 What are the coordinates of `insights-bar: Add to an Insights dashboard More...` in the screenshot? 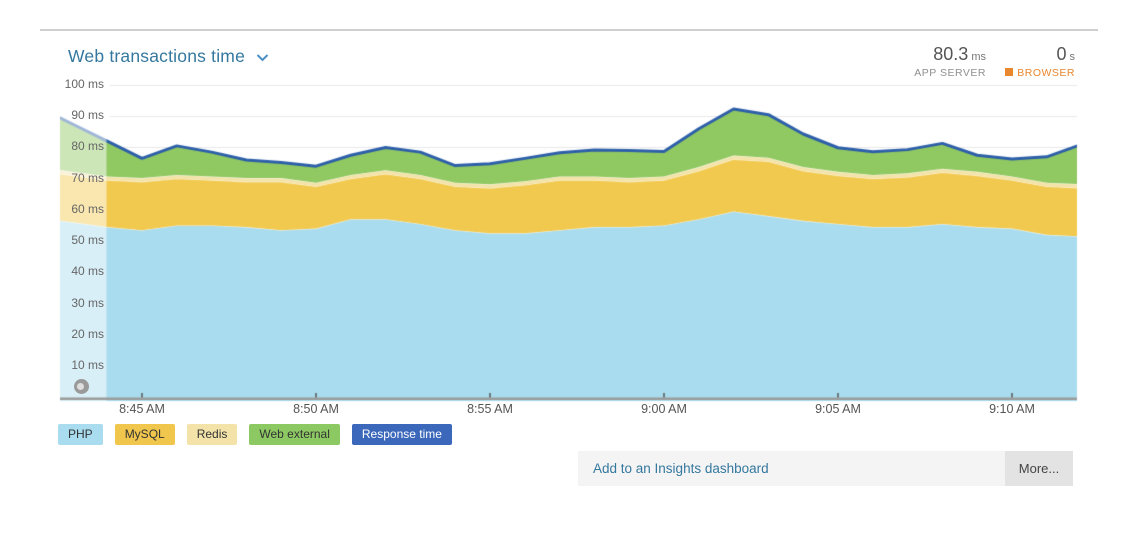 It's located at (825, 468).